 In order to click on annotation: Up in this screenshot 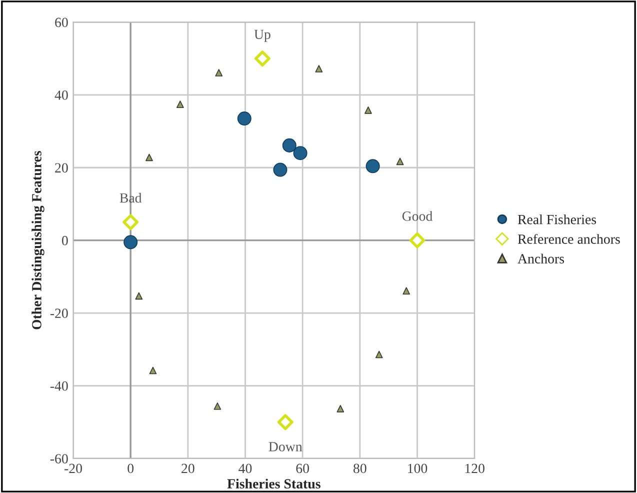, I will do `click(262, 36)`.